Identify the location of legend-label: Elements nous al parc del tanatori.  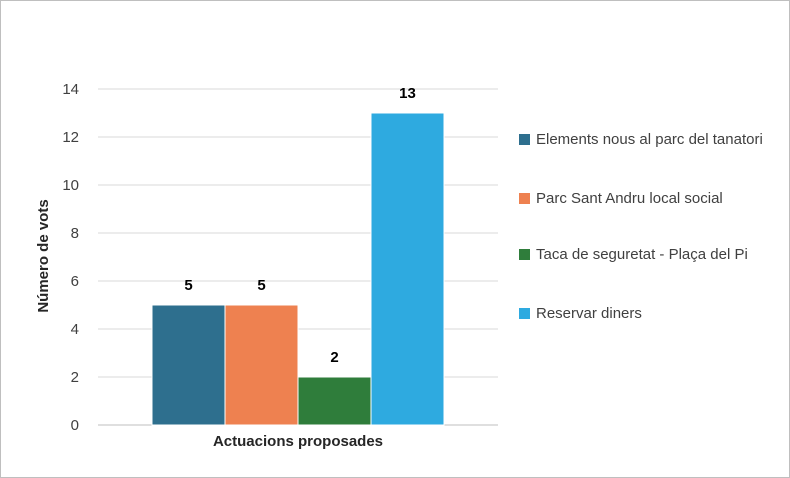
(649, 139).